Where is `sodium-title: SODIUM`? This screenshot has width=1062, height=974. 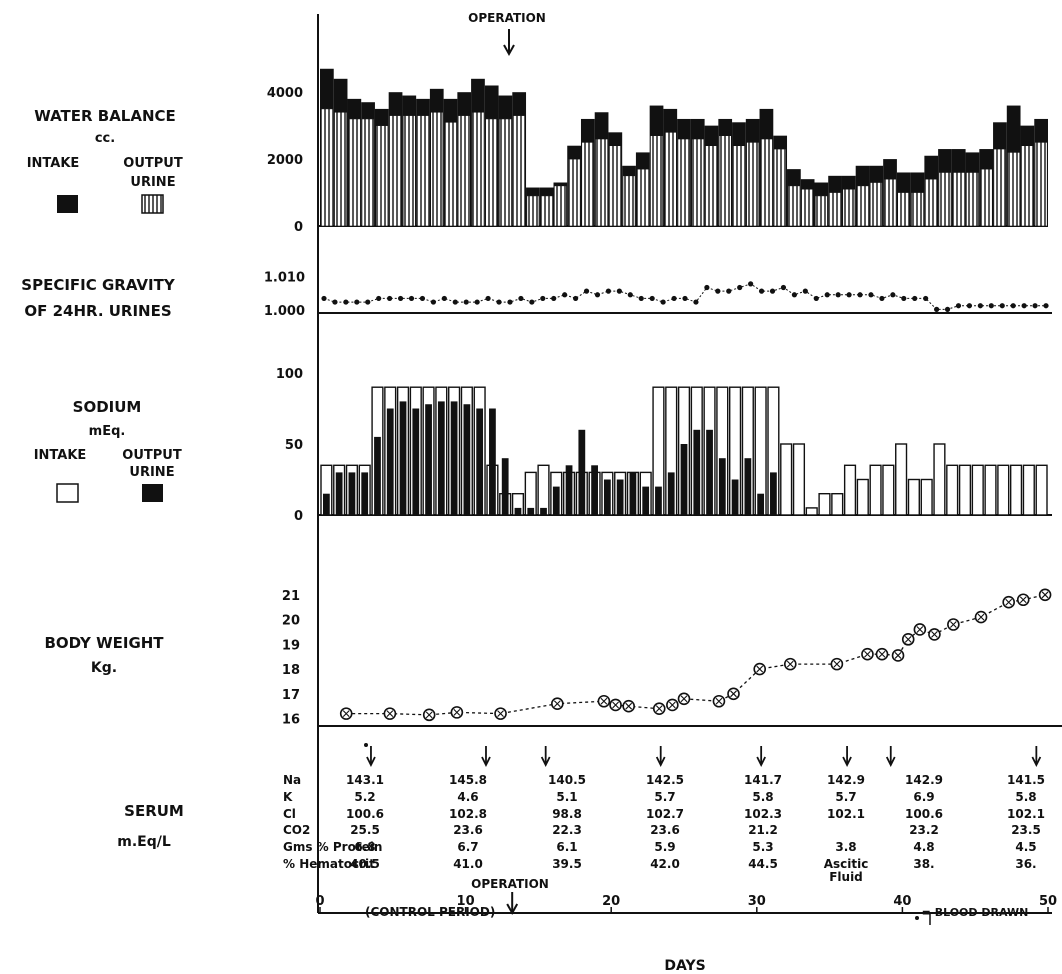 sodium-title: SODIUM is located at coordinates (107, 407).